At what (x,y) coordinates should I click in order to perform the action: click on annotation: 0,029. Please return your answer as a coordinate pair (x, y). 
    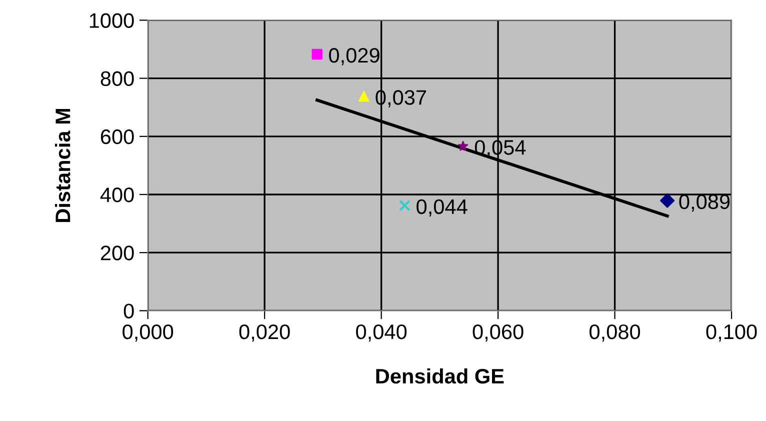
    Looking at the image, I should click on (354, 57).